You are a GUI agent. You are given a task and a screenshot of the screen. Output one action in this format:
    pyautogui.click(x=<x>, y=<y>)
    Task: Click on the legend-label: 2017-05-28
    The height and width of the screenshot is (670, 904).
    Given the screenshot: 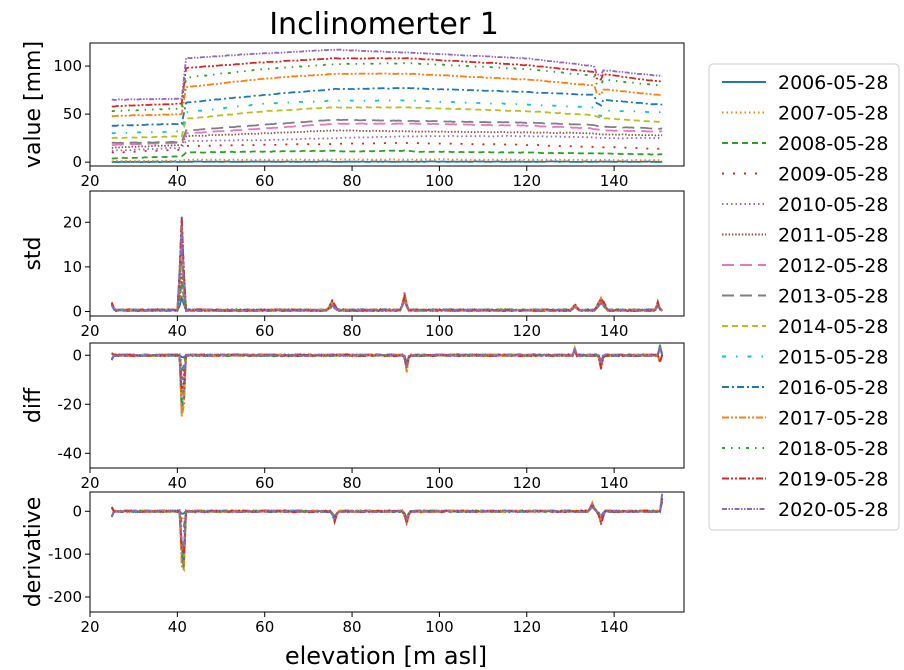 What is the action you would take?
    pyautogui.click(x=833, y=419)
    